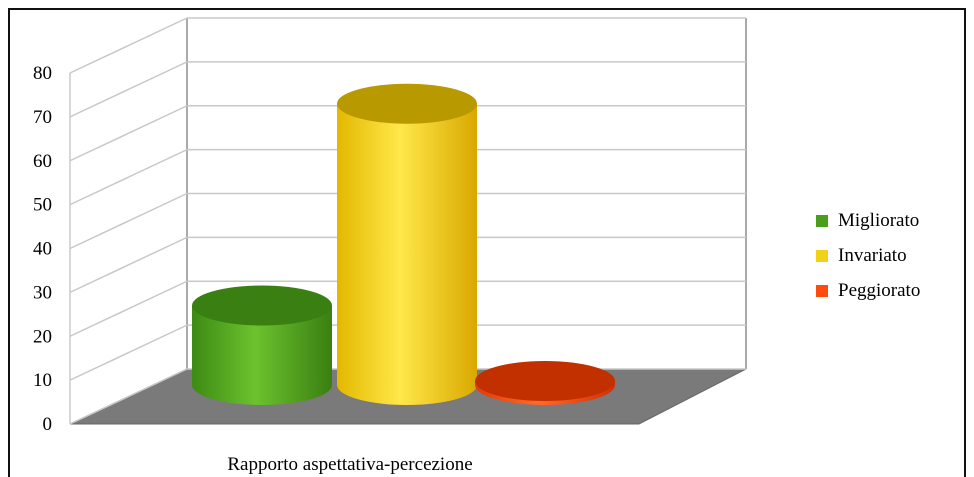  What do you see at coordinates (872, 255) in the screenshot?
I see `legend-label: Invariato` at bounding box center [872, 255].